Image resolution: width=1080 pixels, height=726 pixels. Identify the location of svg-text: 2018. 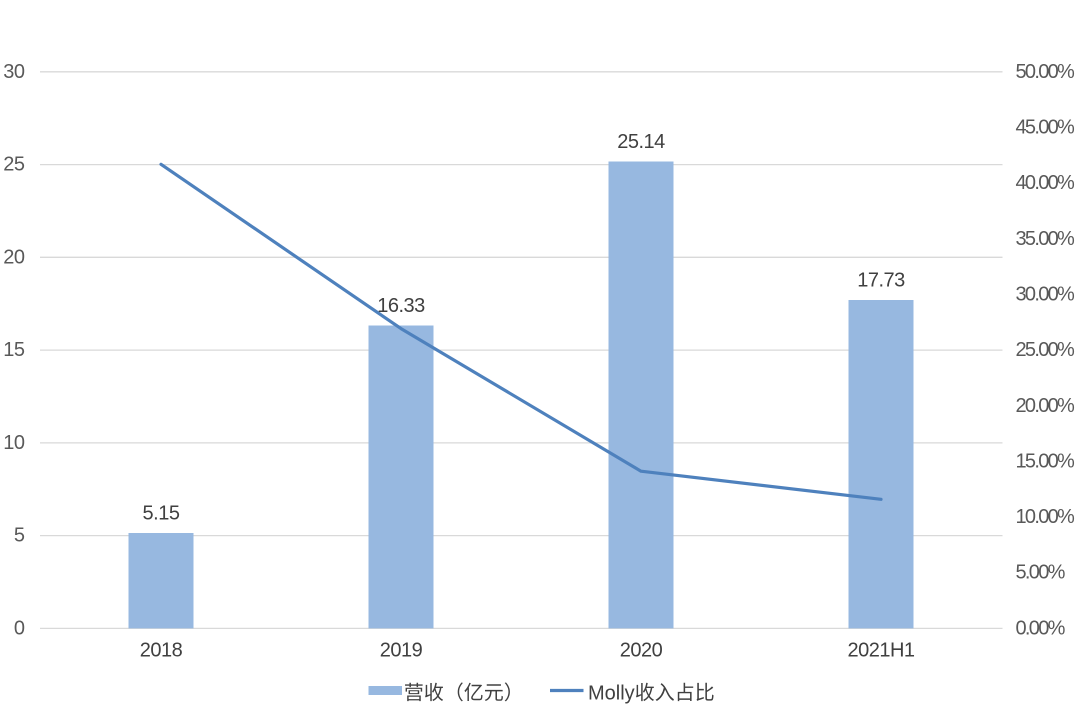
(161, 651).